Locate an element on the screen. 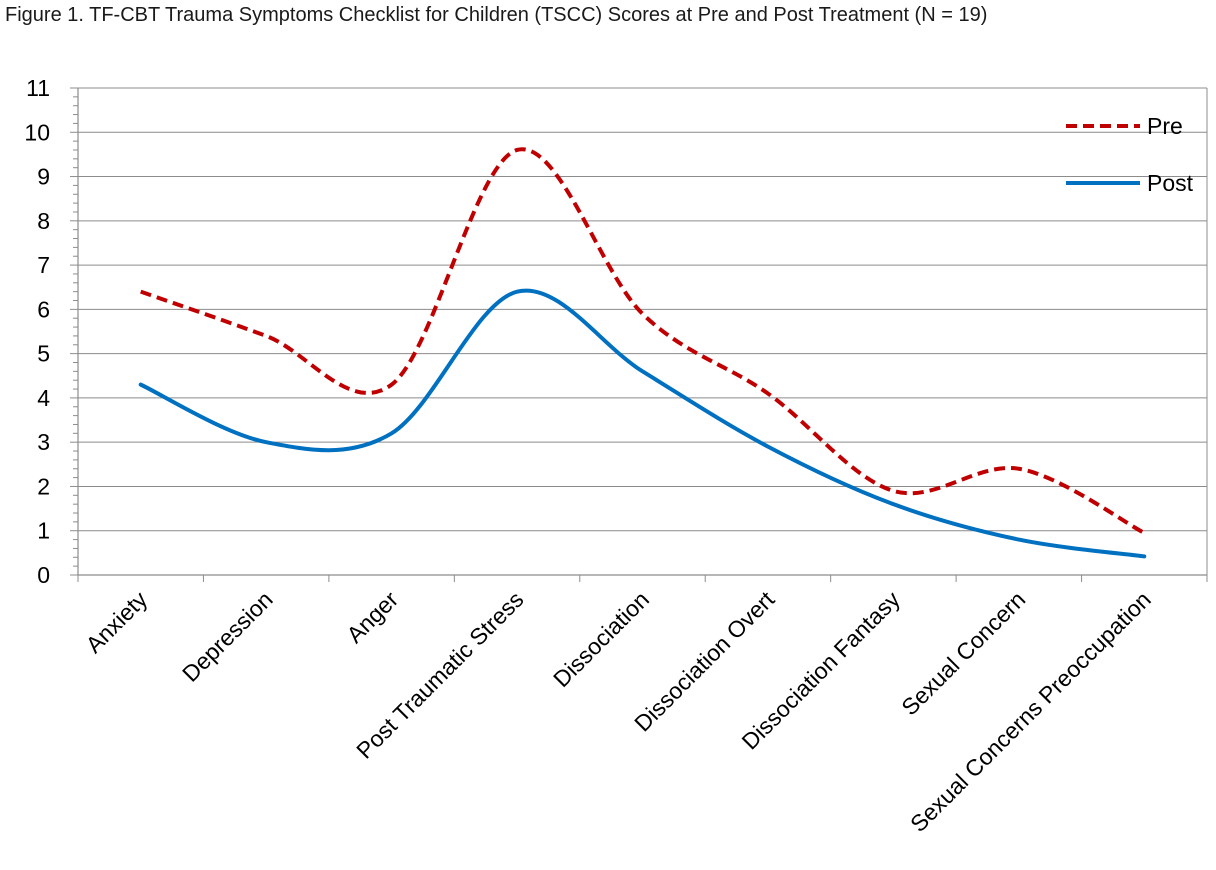 Image resolution: width=1216 pixels, height=870 pixels. x-category-label: Dissociation is located at coordinates (601, 639).